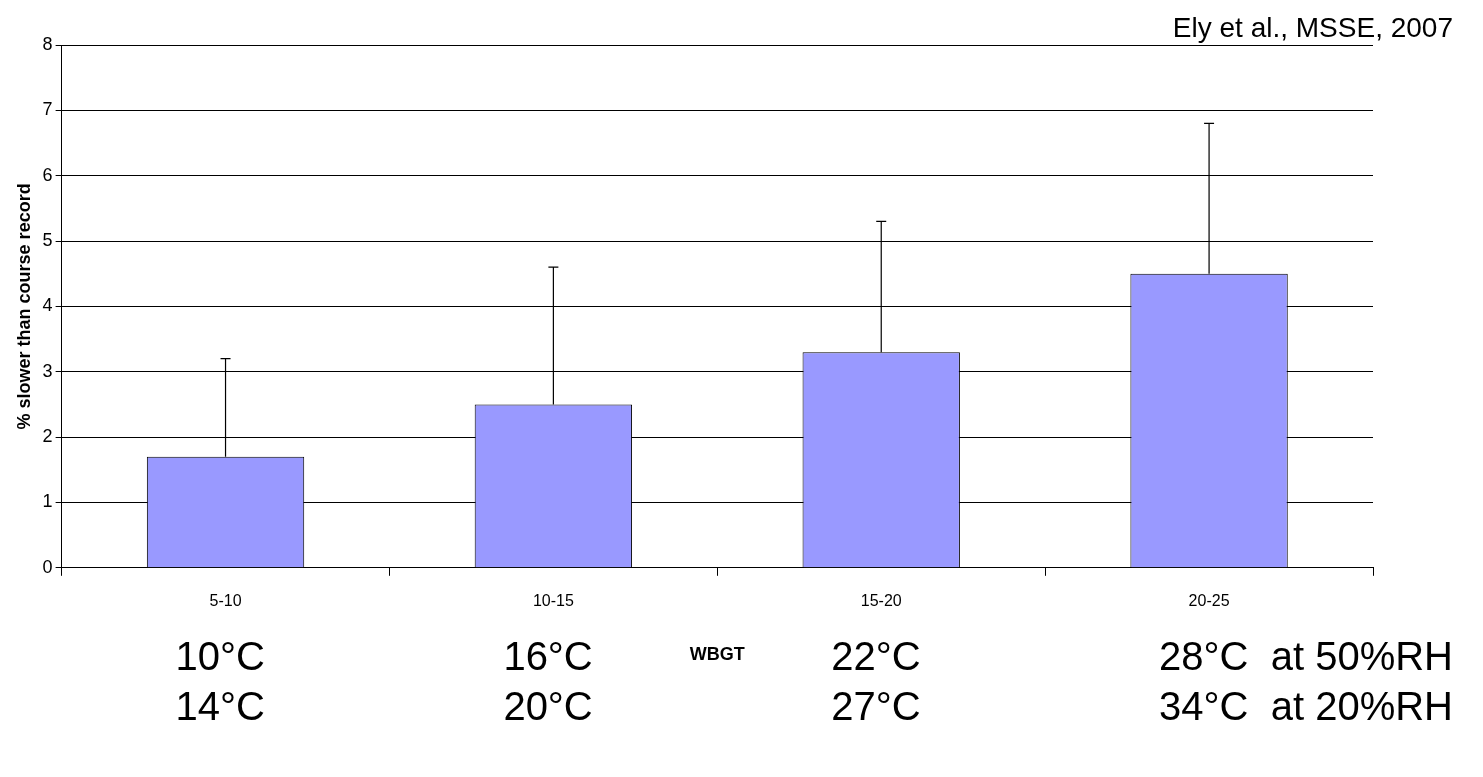  I want to click on text: 20°C, so click(548, 705).